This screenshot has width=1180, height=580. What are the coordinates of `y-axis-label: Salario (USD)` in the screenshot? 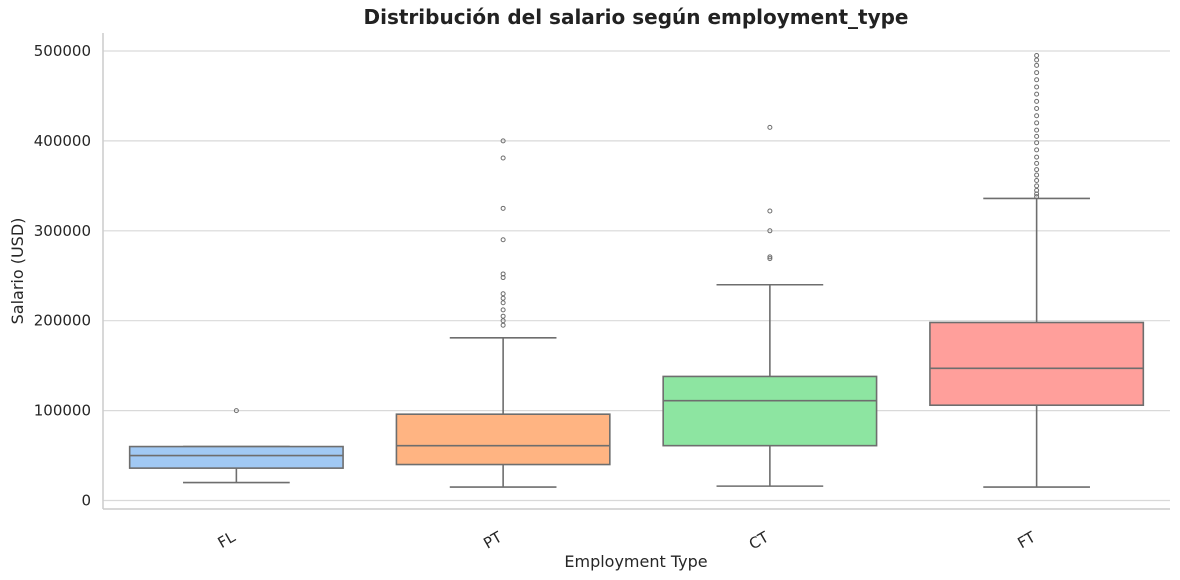 It's located at (17, 271).